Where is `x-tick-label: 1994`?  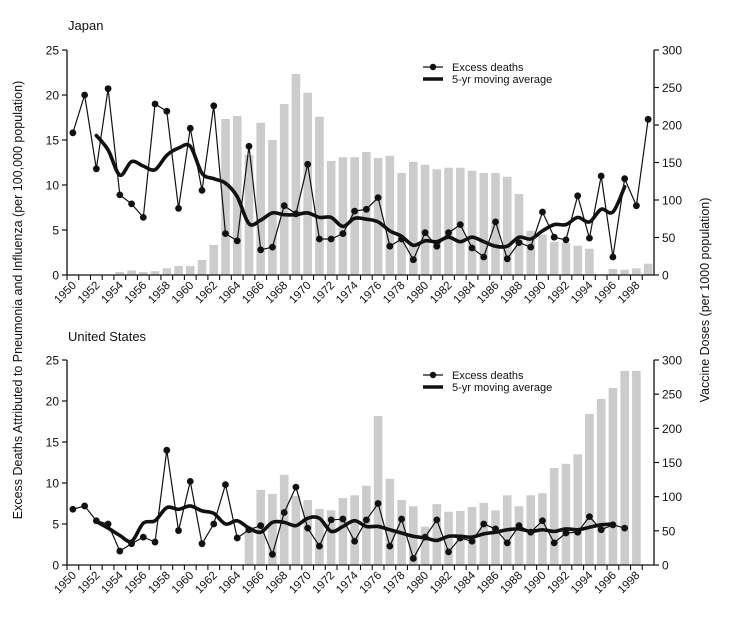 x-tick-label: 1994 is located at coordinates (582, 292).